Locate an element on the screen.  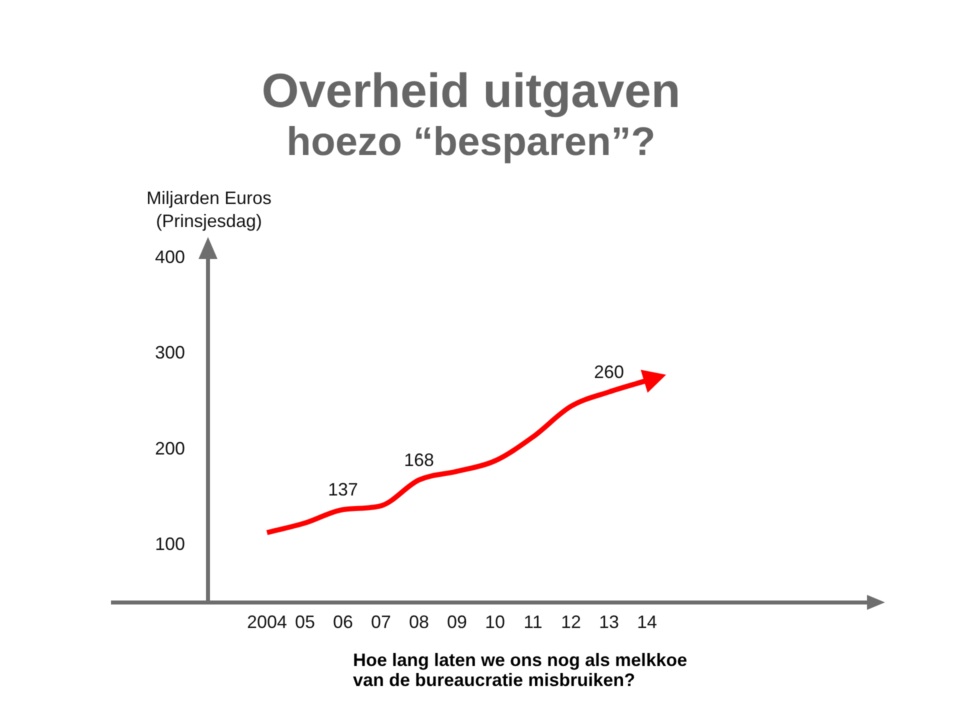
x-tick-label: 07 is located at coordinates (381, 622).